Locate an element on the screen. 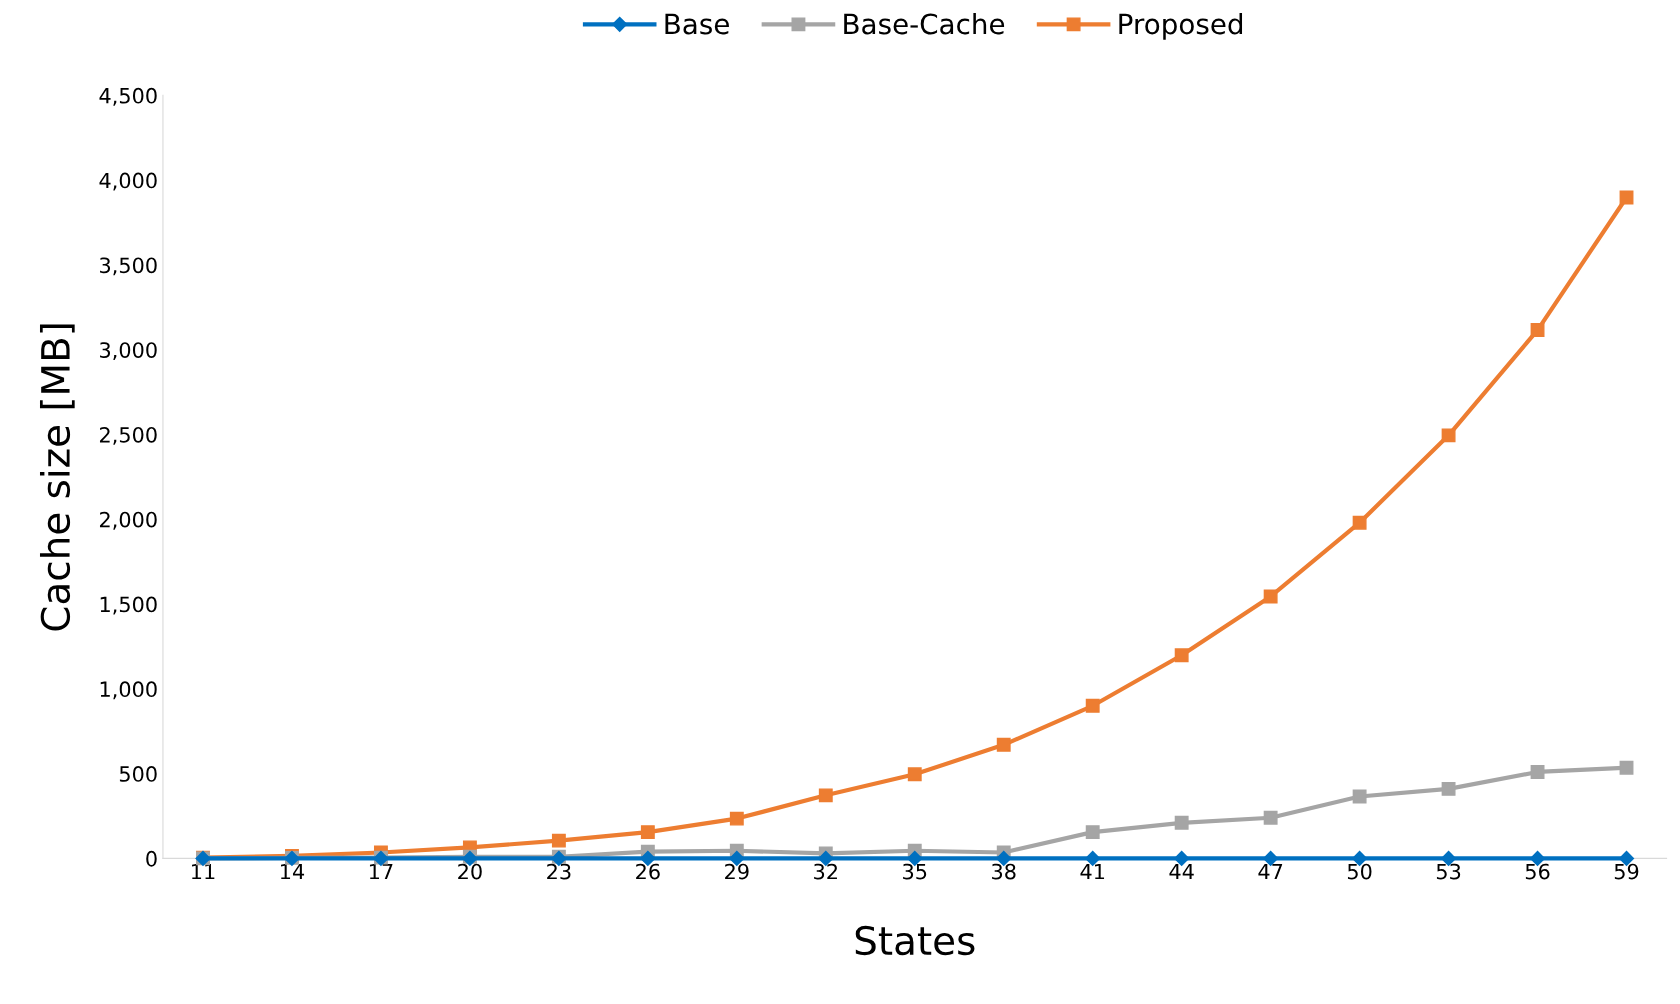 The width and height of the screenshot is (1680, 1004). x-tick-label: 35 is located at coordinates (915, 871).